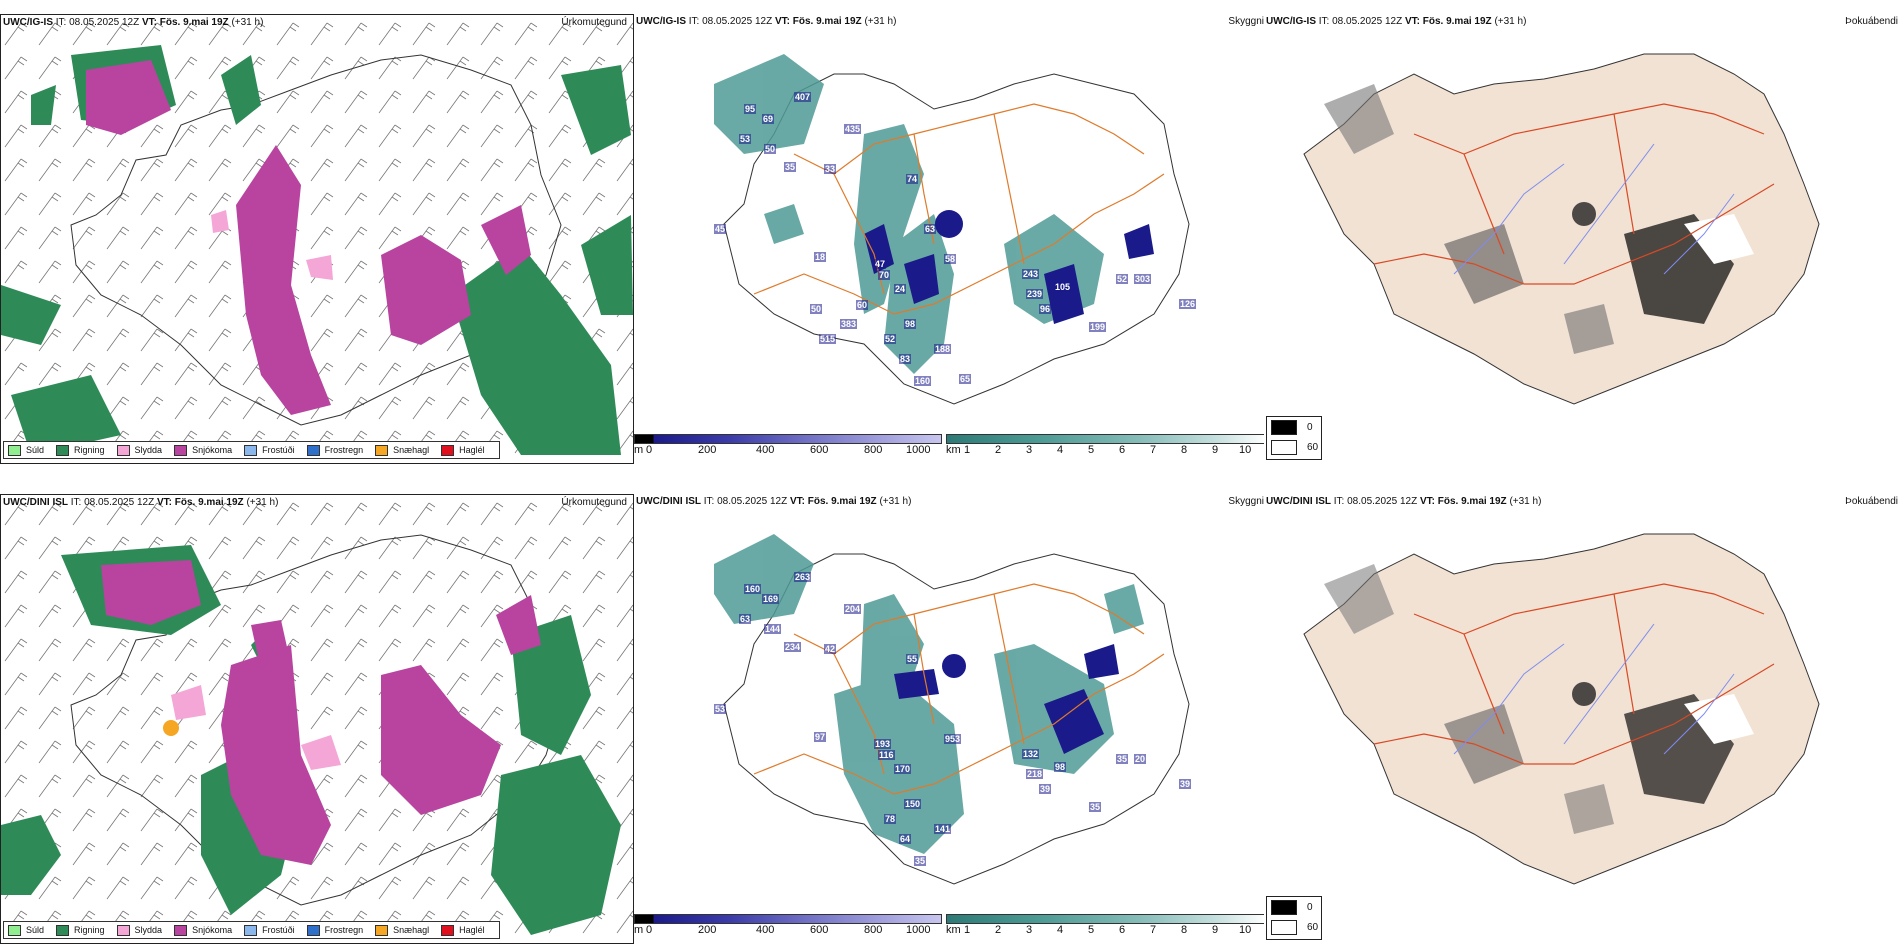  Describe the element at coordinates (1291, 21) in the screenshot. I see `model-name: UWC/IG-IS` at that location.